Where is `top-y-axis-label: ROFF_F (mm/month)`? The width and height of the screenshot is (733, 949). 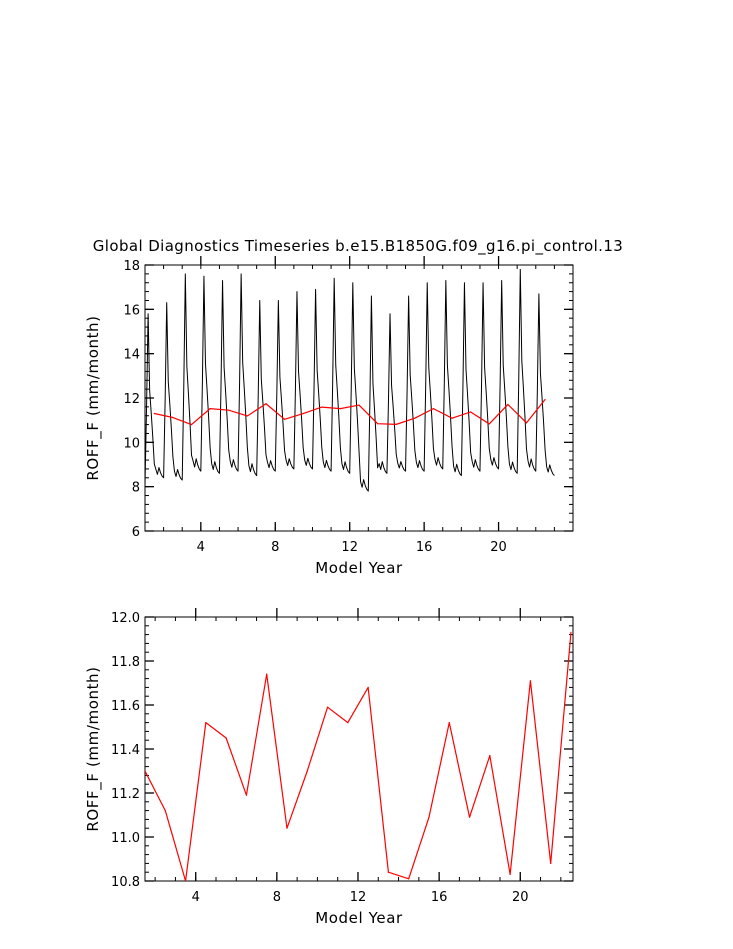 top-y-axis-label: ROFF_F (mm/month) is located at coordinates (93, 397).